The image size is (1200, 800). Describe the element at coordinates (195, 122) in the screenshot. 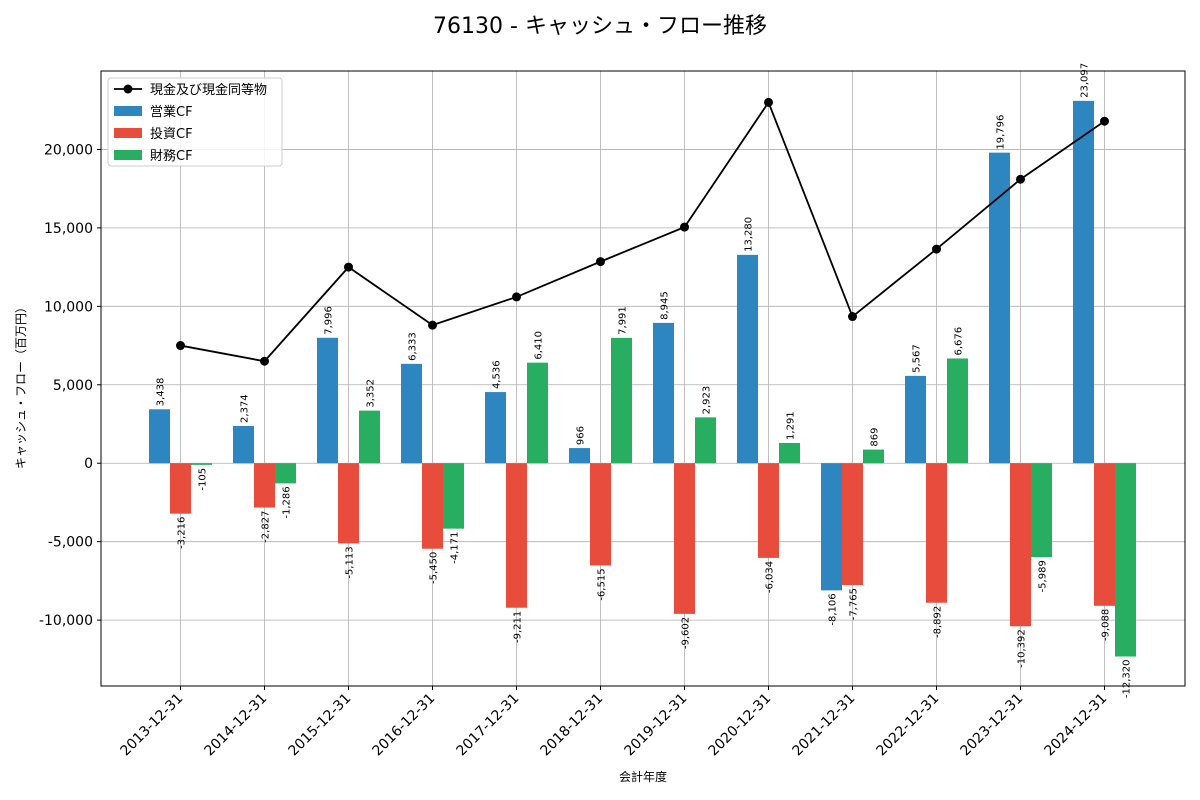

I see `legend-box` at that location.